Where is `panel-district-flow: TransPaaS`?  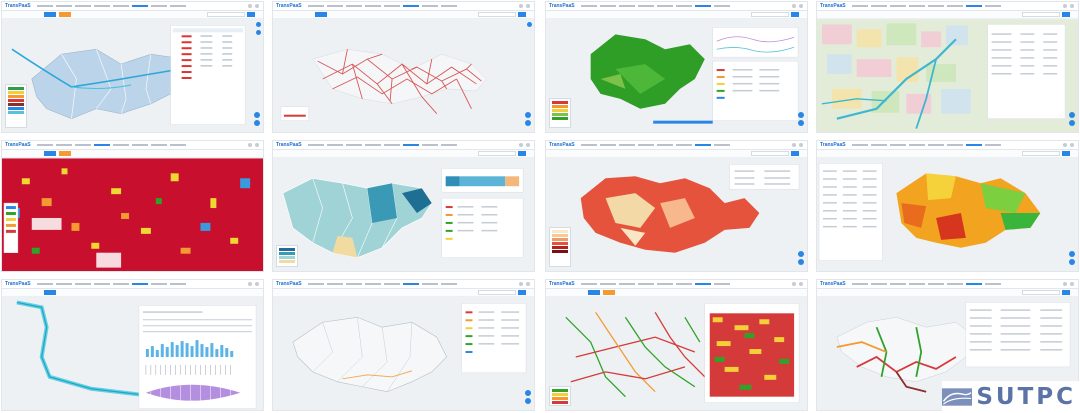 panel-district-flow: TransPaaS is located at coordinates (132, 67).